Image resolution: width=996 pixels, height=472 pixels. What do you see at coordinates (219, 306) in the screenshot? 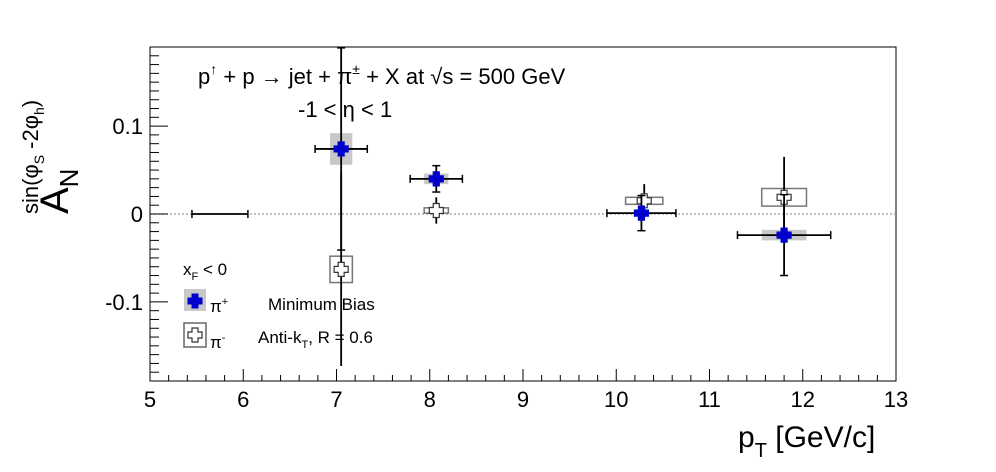
I see `legend-pip-label: π+` at bounding box center [219, 306].